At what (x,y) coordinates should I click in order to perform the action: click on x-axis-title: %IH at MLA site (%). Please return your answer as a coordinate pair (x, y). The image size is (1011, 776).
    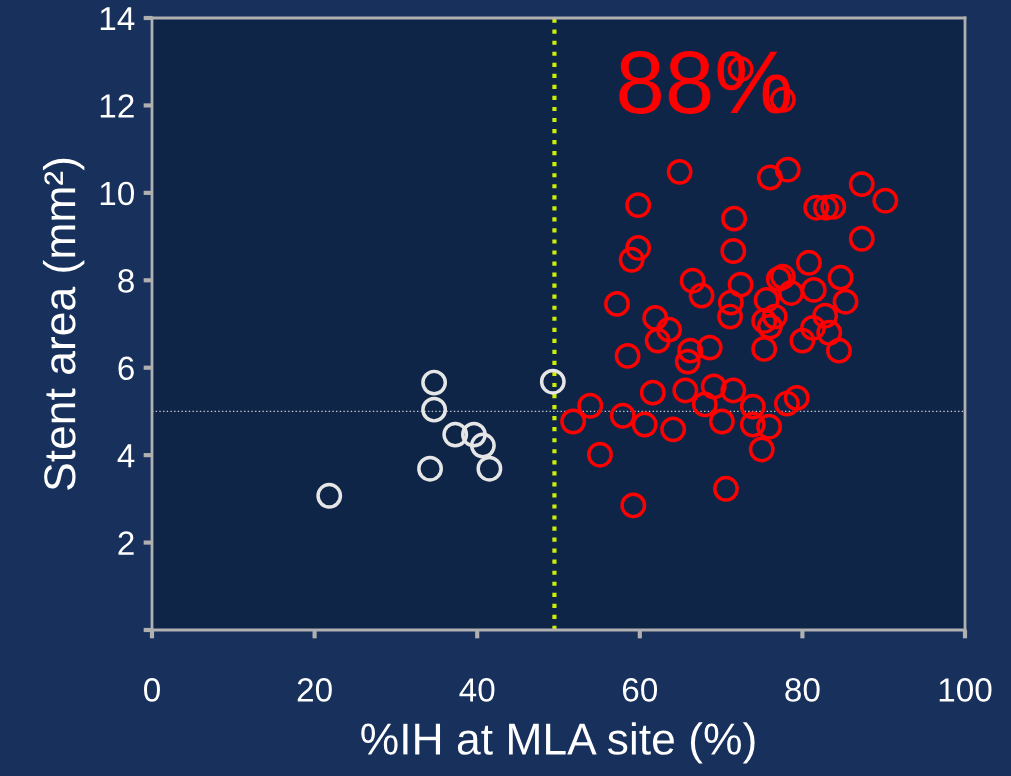
    Looking at the image, I should click on (558, 743).